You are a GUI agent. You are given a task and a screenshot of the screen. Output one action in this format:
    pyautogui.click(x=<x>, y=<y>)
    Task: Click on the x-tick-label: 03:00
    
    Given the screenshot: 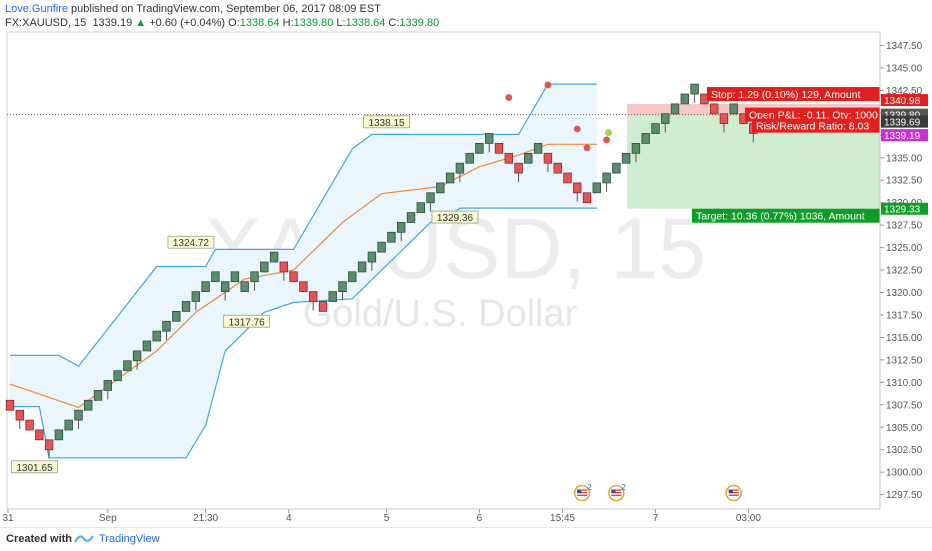 What is the action you would take?
    pyautogui.click(x=748, y=518)
    